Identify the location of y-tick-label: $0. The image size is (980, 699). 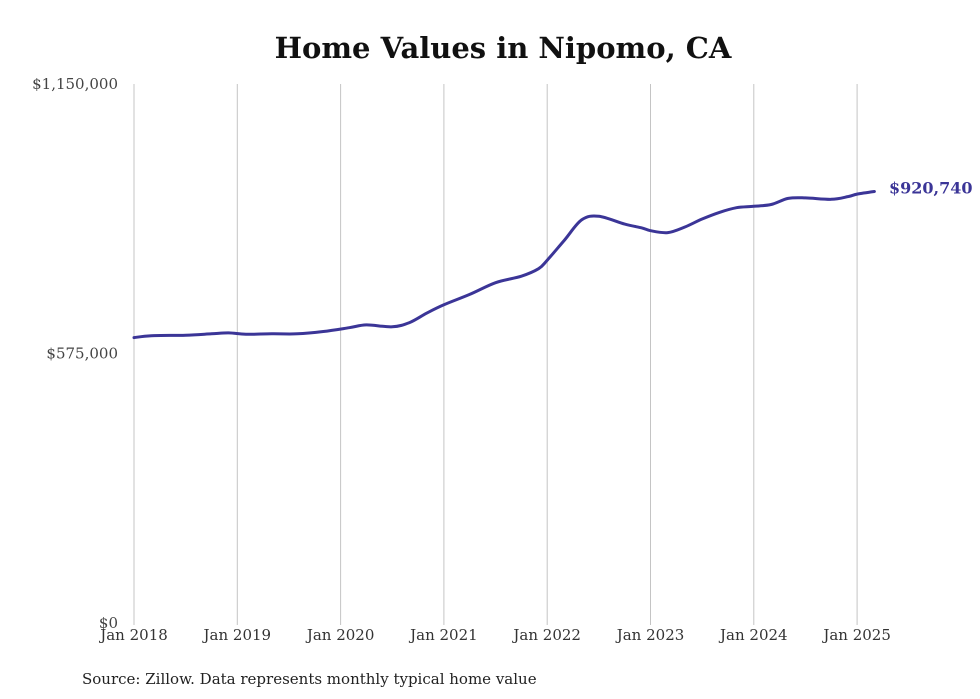
(108, 623).